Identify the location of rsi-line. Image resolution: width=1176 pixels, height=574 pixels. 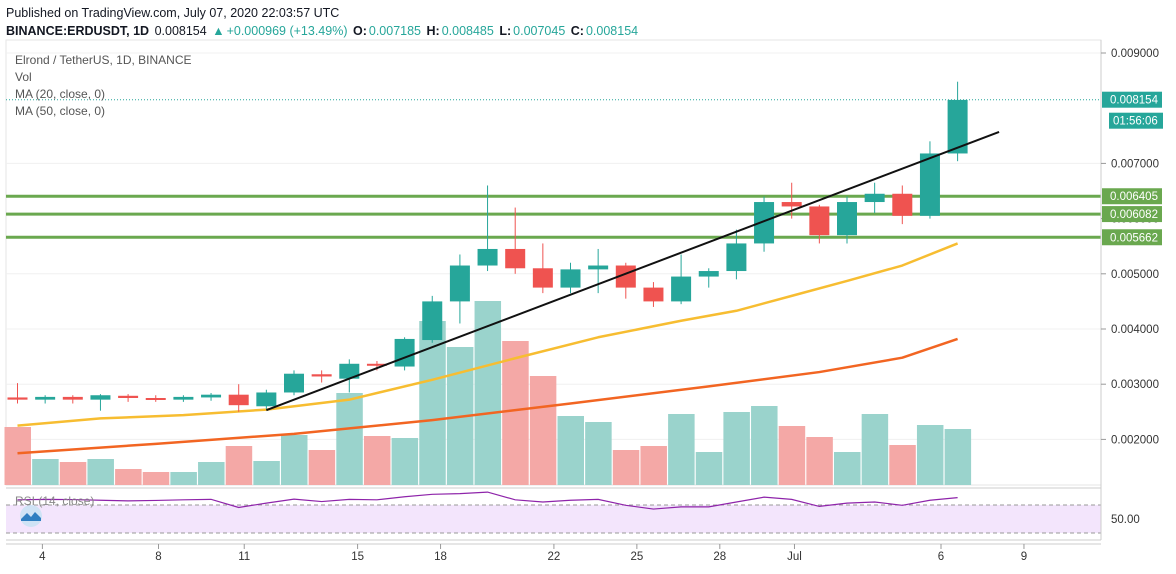
(487, 500).